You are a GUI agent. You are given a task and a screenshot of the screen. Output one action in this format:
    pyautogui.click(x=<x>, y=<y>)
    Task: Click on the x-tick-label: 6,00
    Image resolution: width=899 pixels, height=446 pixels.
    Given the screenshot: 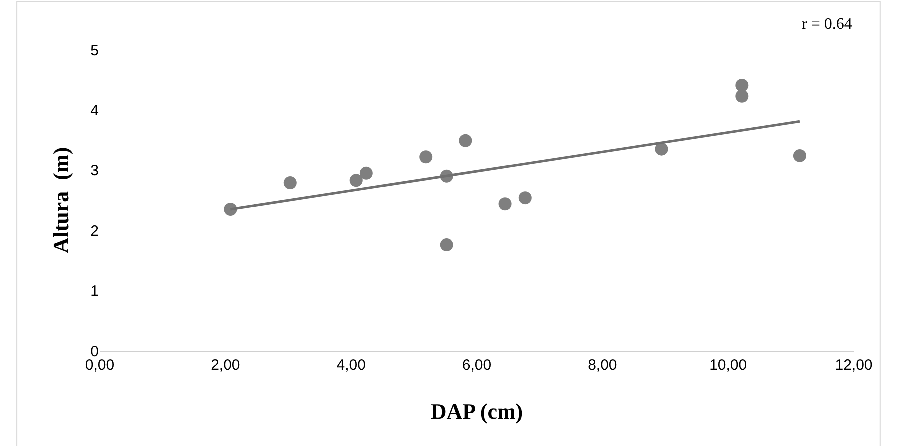 What is the action you would take?
    pyautogui.click(x=477, y=365)
    